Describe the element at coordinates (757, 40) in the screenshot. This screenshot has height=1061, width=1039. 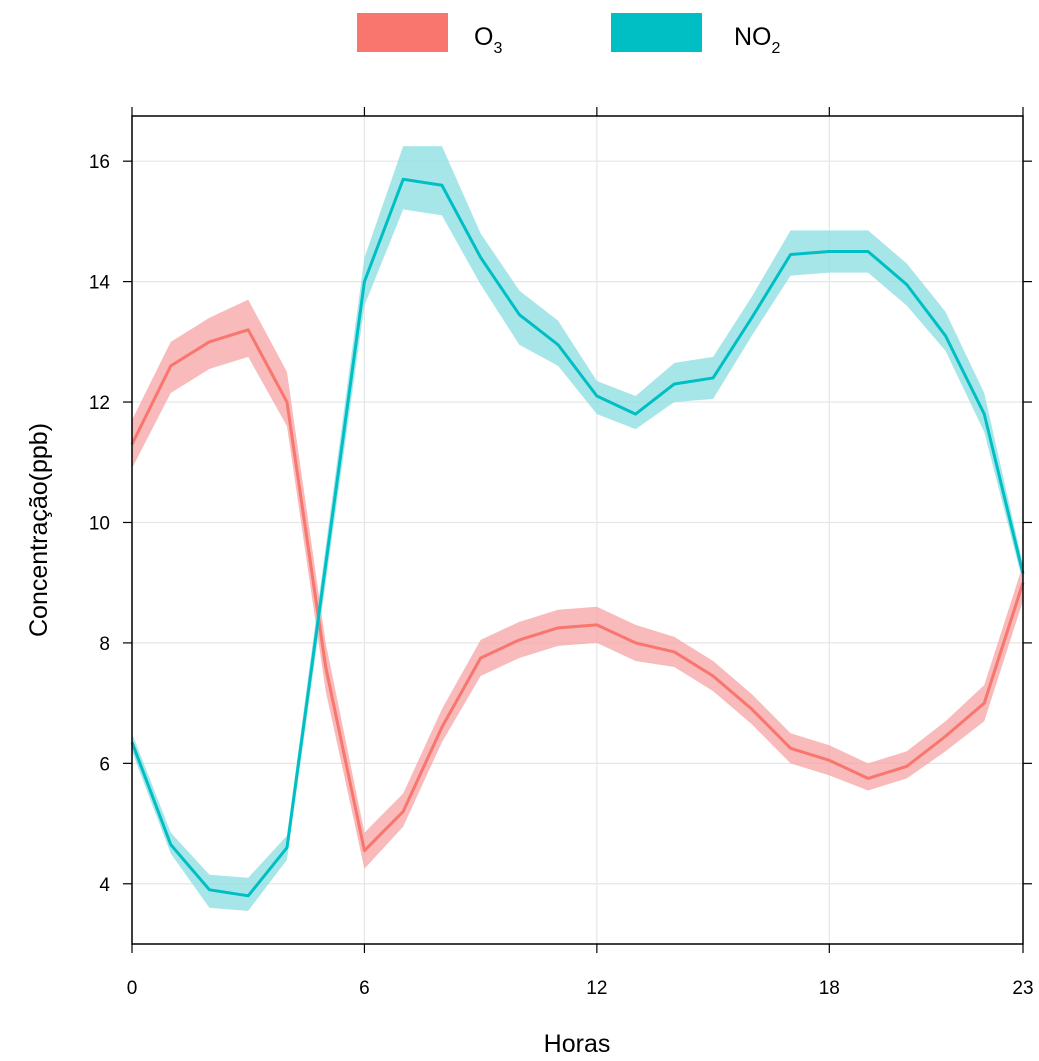
I see `legend-label-no2: NO2` at that location.